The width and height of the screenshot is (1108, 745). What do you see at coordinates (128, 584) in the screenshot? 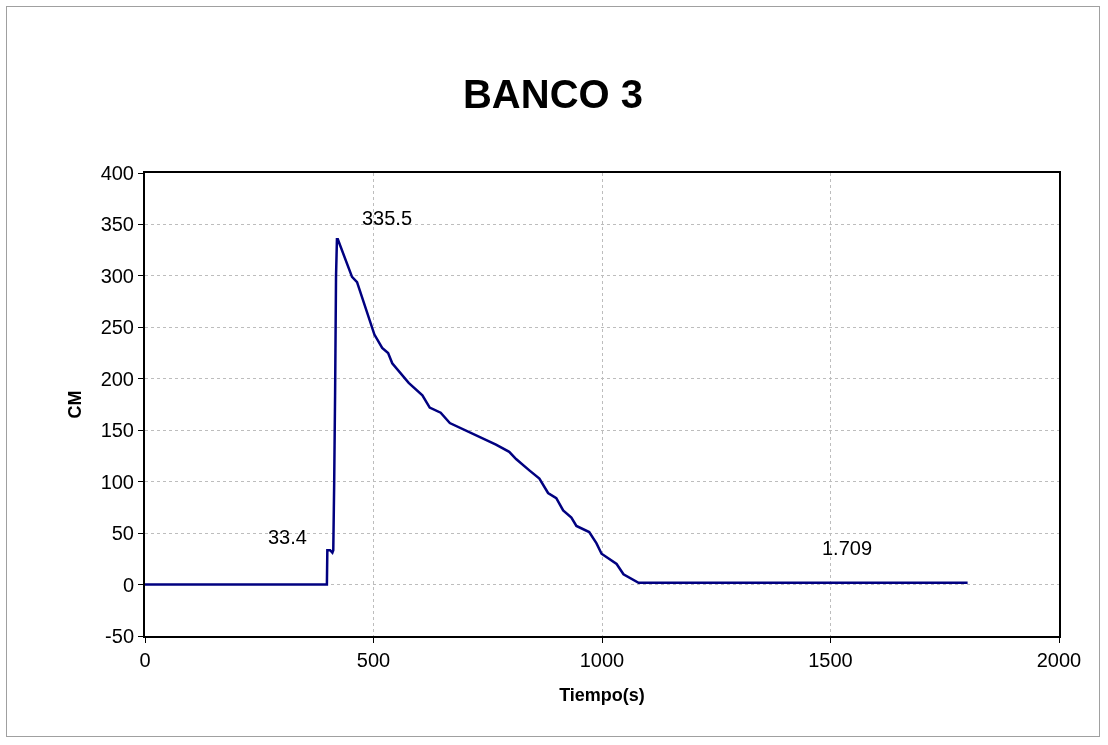
I see `y-tick-label: 0` at bounding box center [128, 584].